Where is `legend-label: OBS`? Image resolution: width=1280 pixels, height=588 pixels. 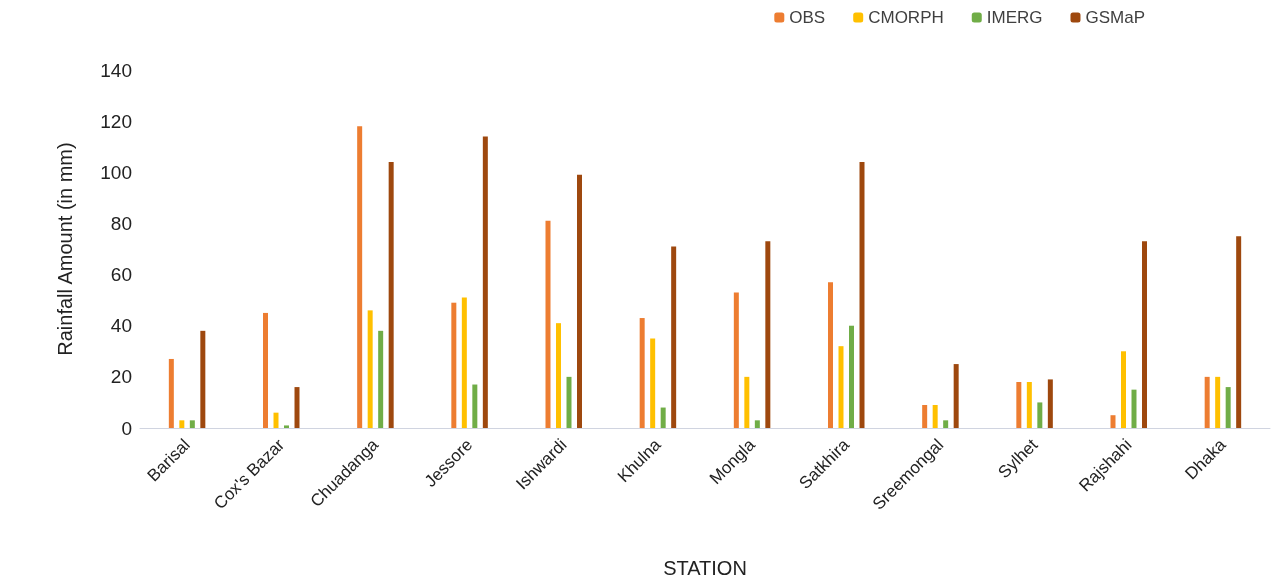 legend-label: OBS is located at coordinates (807, 17).